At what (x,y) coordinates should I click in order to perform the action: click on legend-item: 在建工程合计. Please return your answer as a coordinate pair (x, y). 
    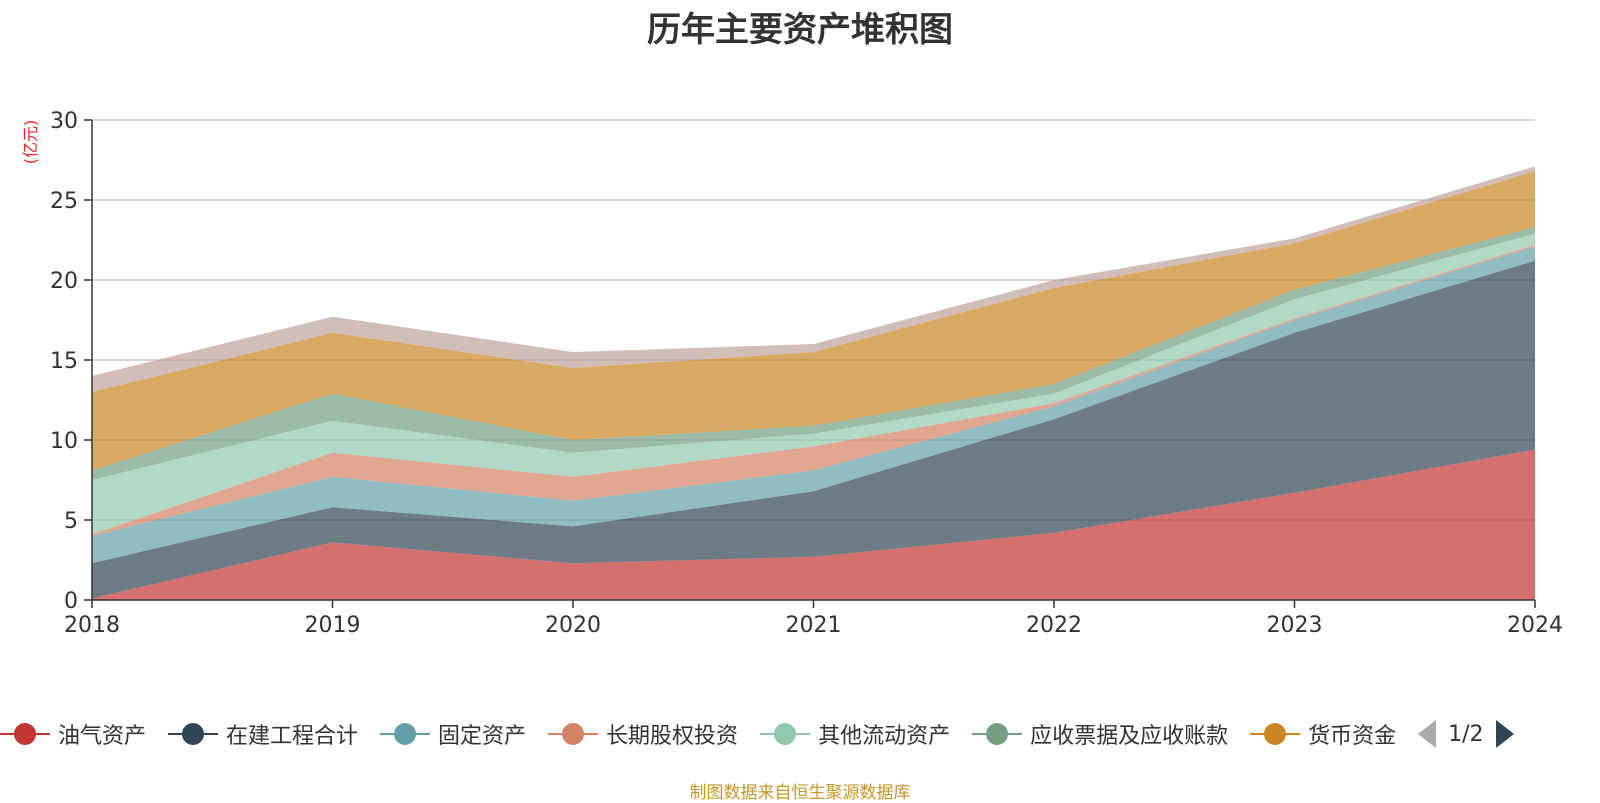
    Looking at the image, I should click on (263, 734).